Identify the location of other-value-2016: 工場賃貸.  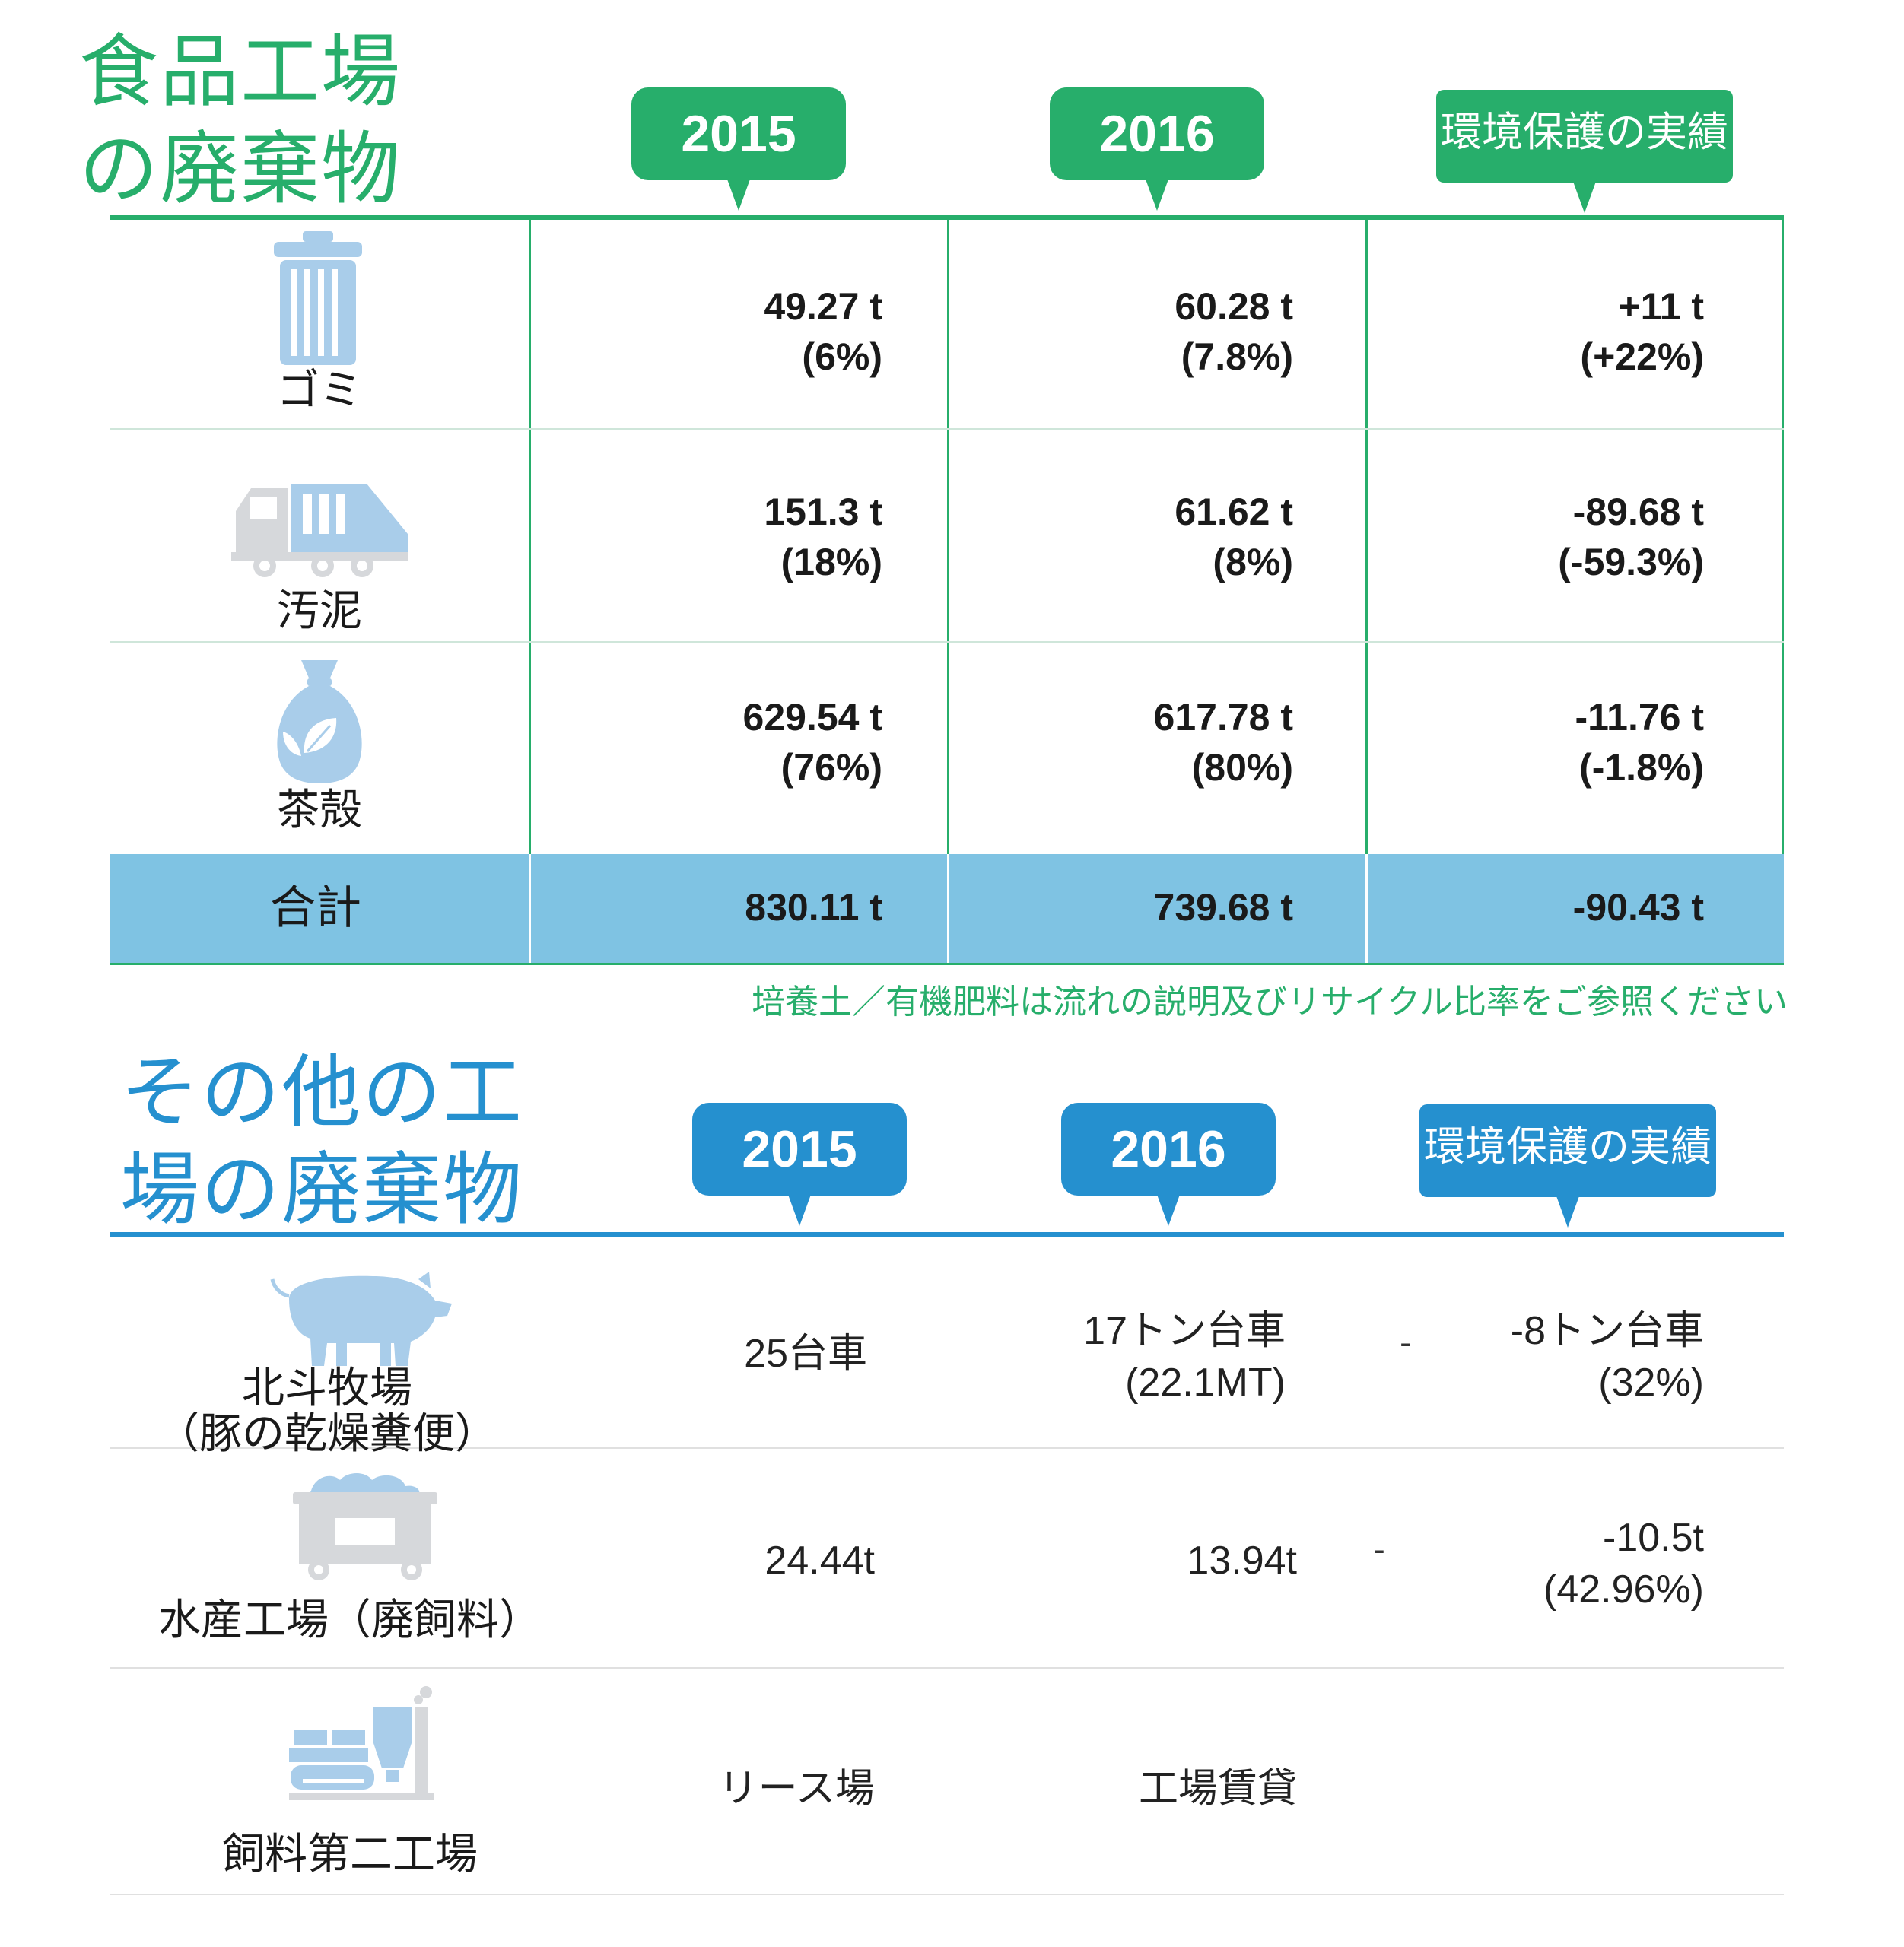
(1217, 1789).